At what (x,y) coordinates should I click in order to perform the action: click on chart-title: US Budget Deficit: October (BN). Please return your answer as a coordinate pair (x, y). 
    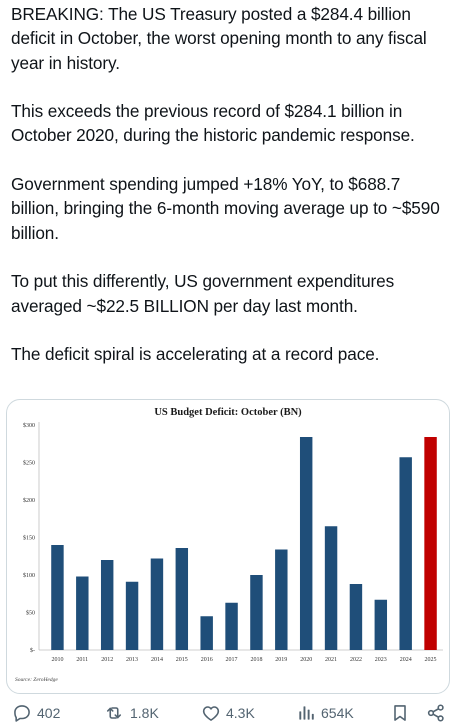
    Looking at the image, I should click on (228, 412).